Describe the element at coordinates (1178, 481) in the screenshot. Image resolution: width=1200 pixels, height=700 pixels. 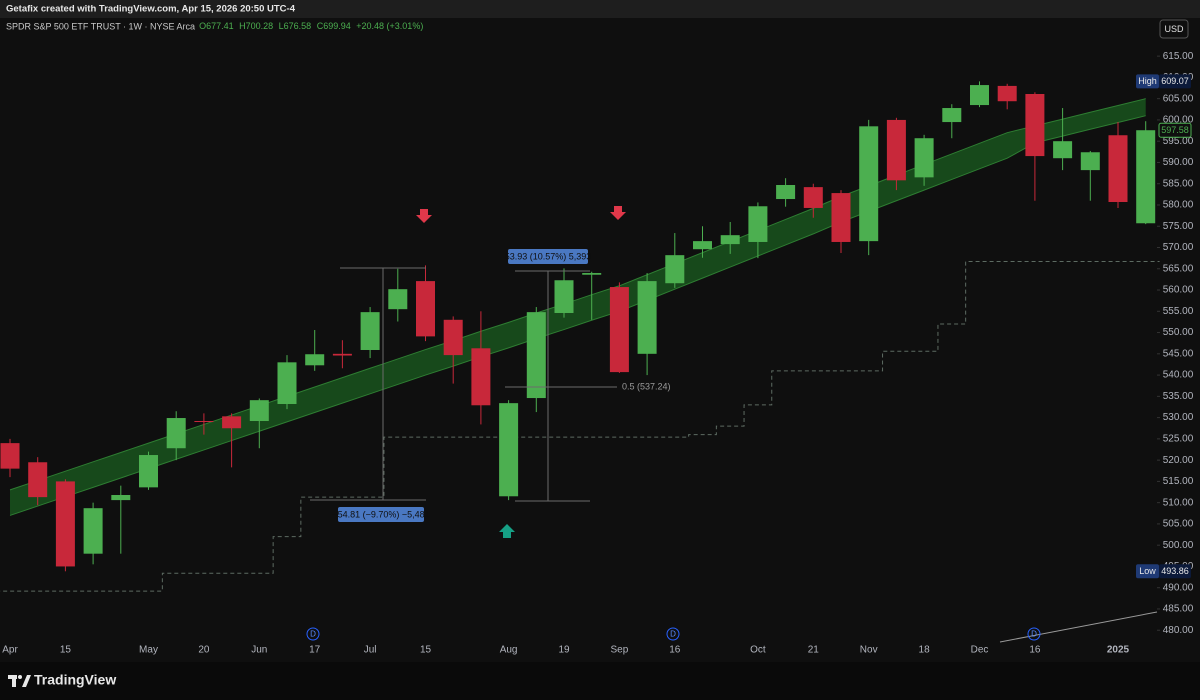
I see `y-tick-label: 515.00` at that location.